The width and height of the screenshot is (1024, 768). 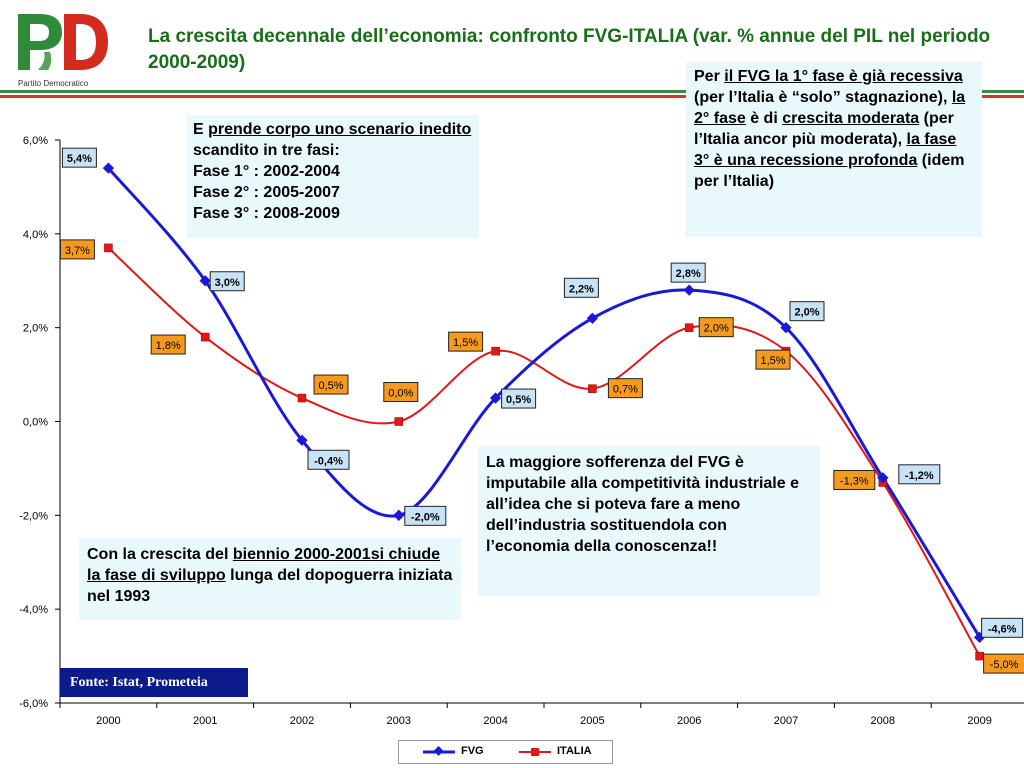 I want to click on y-tick-label: 4,0%, so click(x=35, y=235).